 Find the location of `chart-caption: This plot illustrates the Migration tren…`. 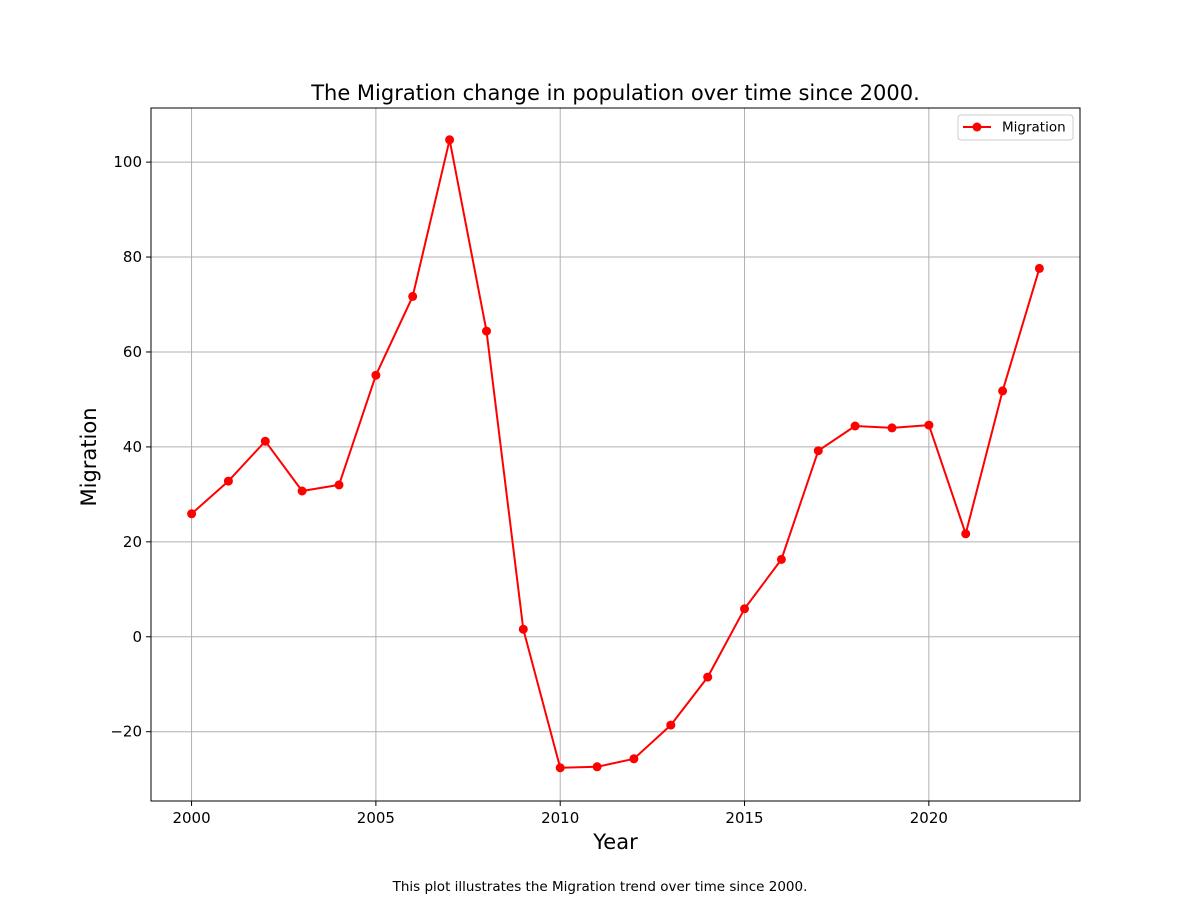

chart-caption: This plot illustrates the Migration tren… is located at coordinates (600, 887).